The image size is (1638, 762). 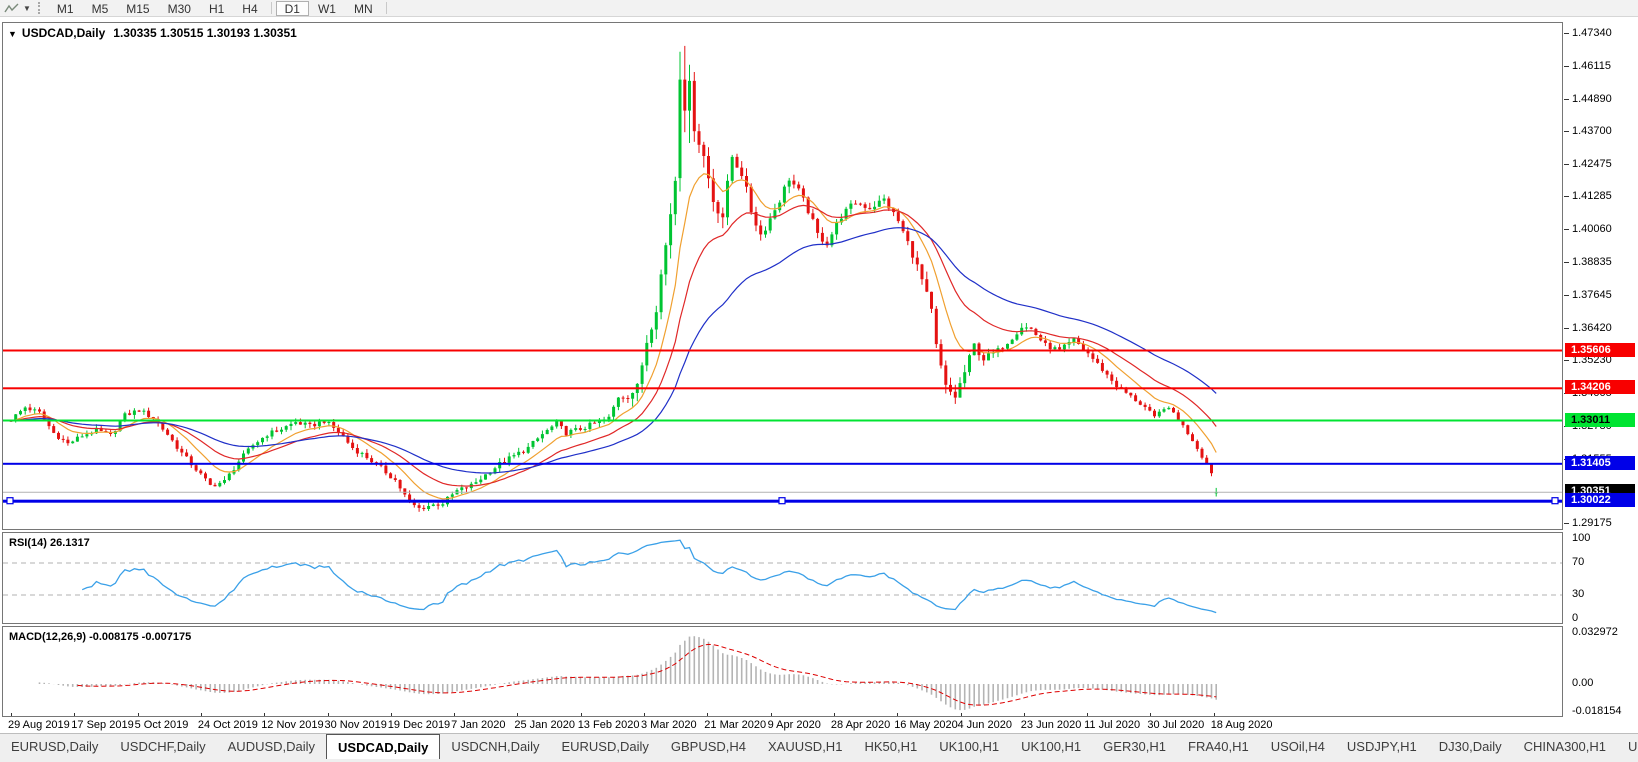 What do you see at coordinates (1581, 538) in the screenshot?
I see `rsi-tick-label: 100` at bounding box center [1581, 538].